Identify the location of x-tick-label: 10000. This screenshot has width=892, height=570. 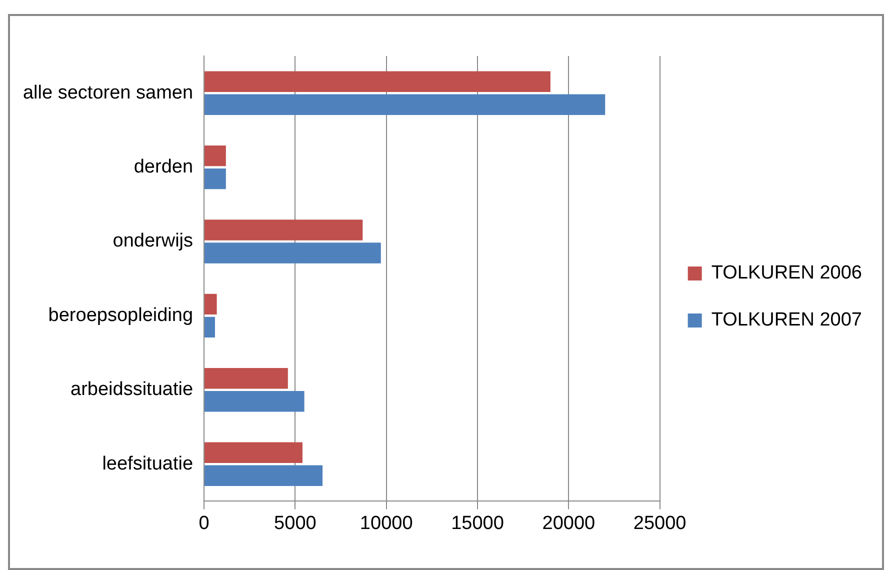
(386, 523).